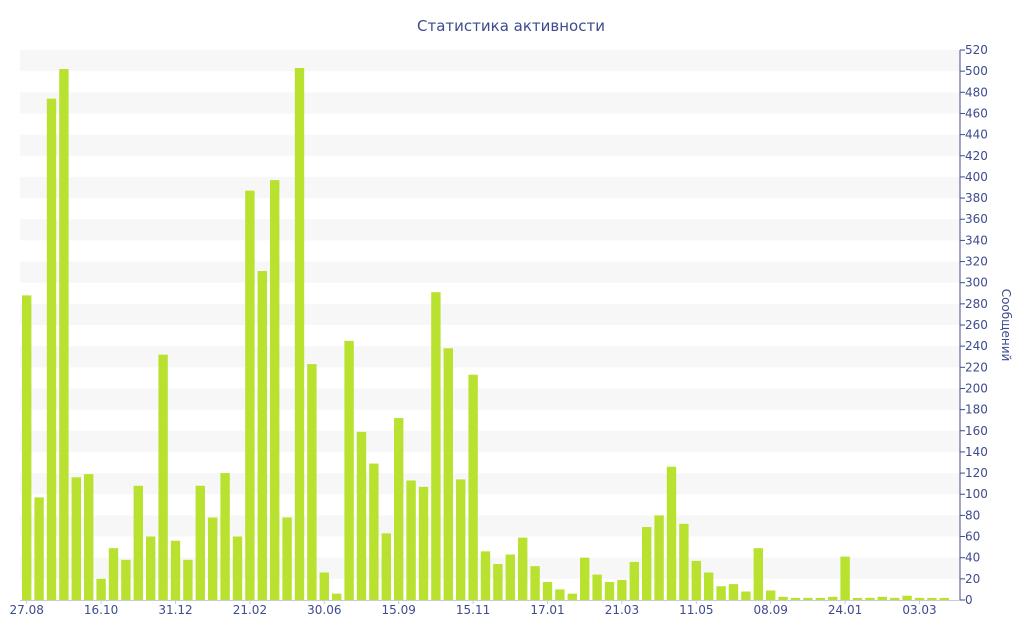 The height and width of the screenshot is (644, 1024). I want to click on y-tick-label-40: 40, so click(972, 558).